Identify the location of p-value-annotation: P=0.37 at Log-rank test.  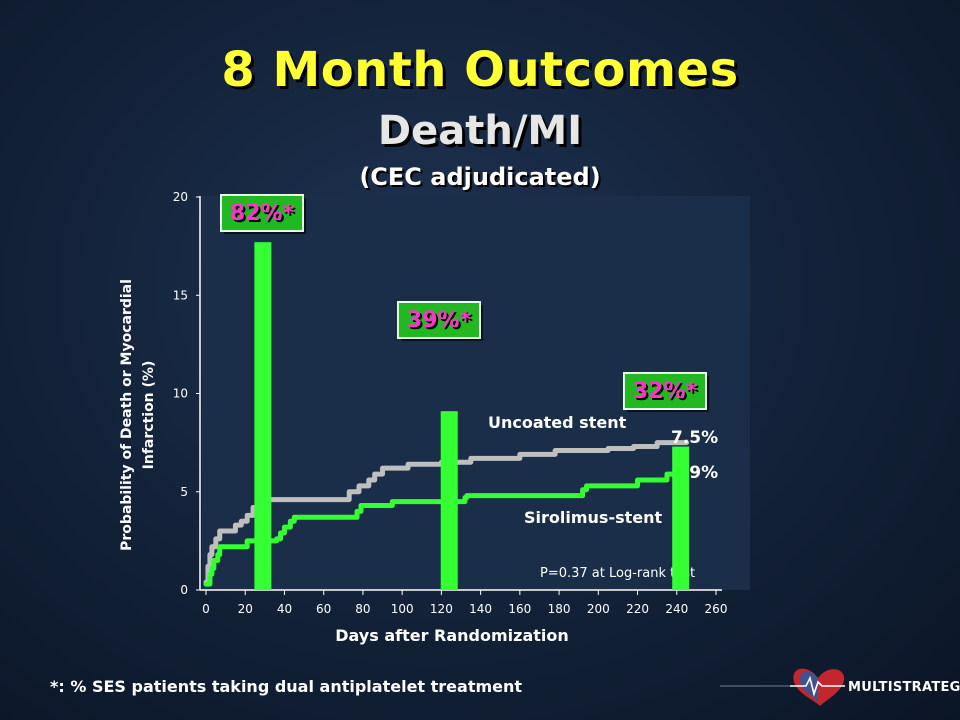
(617, 573).